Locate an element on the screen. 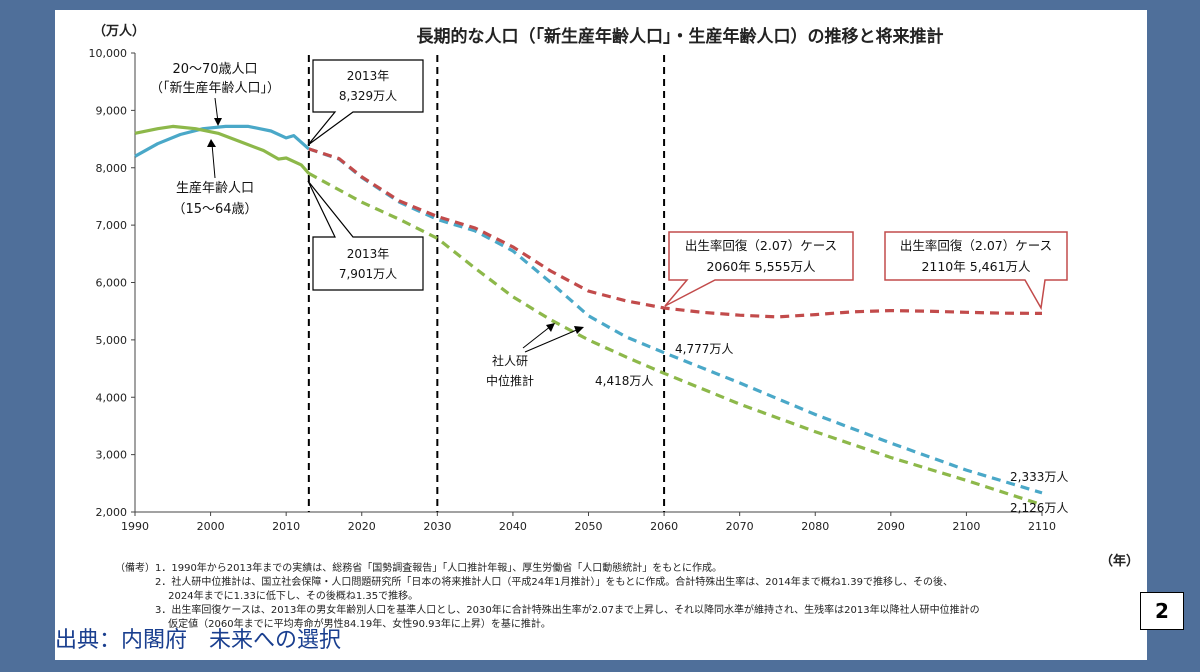 The height and width of the screenshot is (672, 1200). value-2110-blue: 2,333万人 is located at coordinates (1039, 477).